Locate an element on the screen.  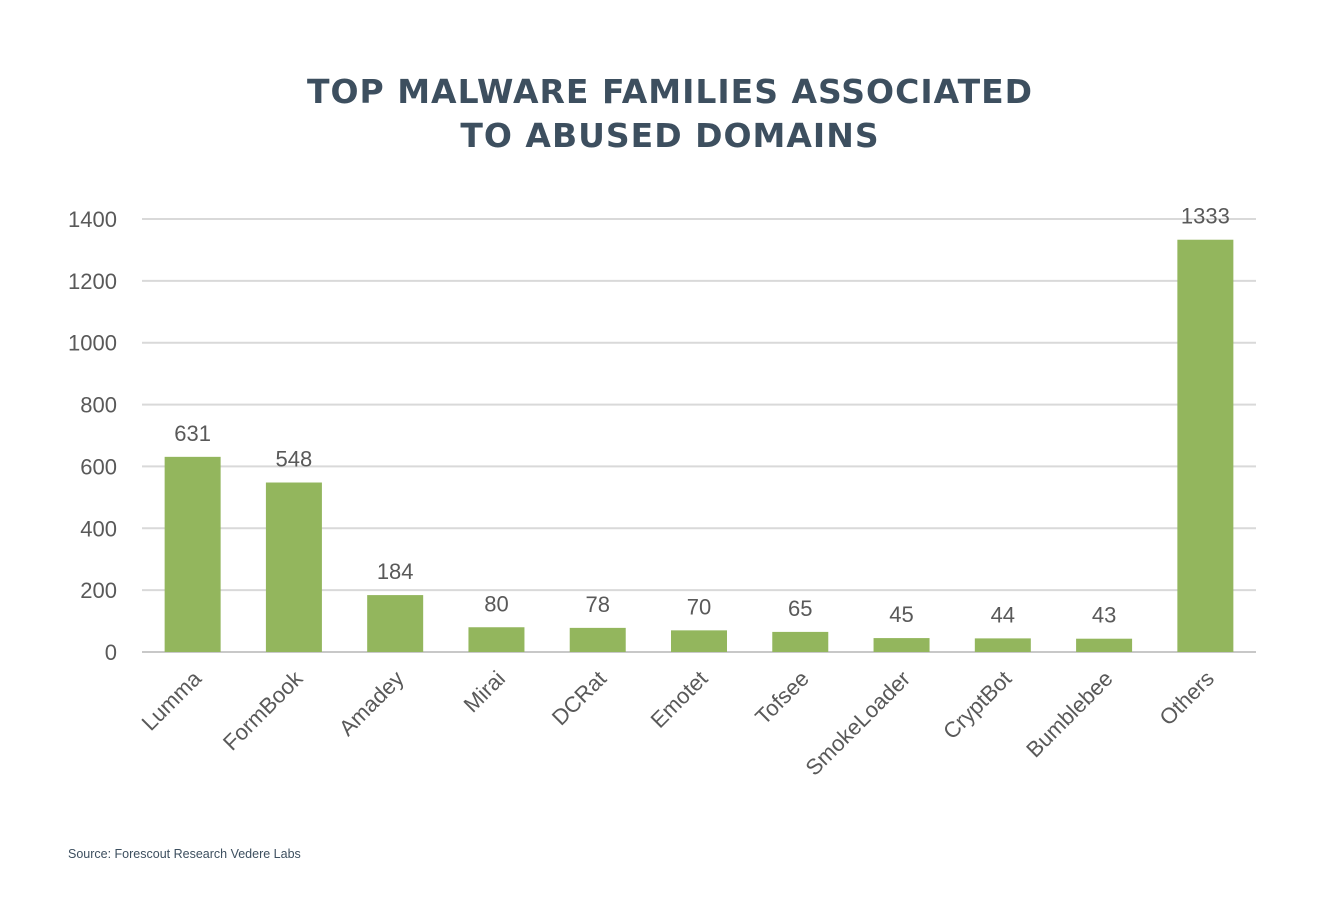
y-tick-label: 1400 is located at coordinates (92, 219).